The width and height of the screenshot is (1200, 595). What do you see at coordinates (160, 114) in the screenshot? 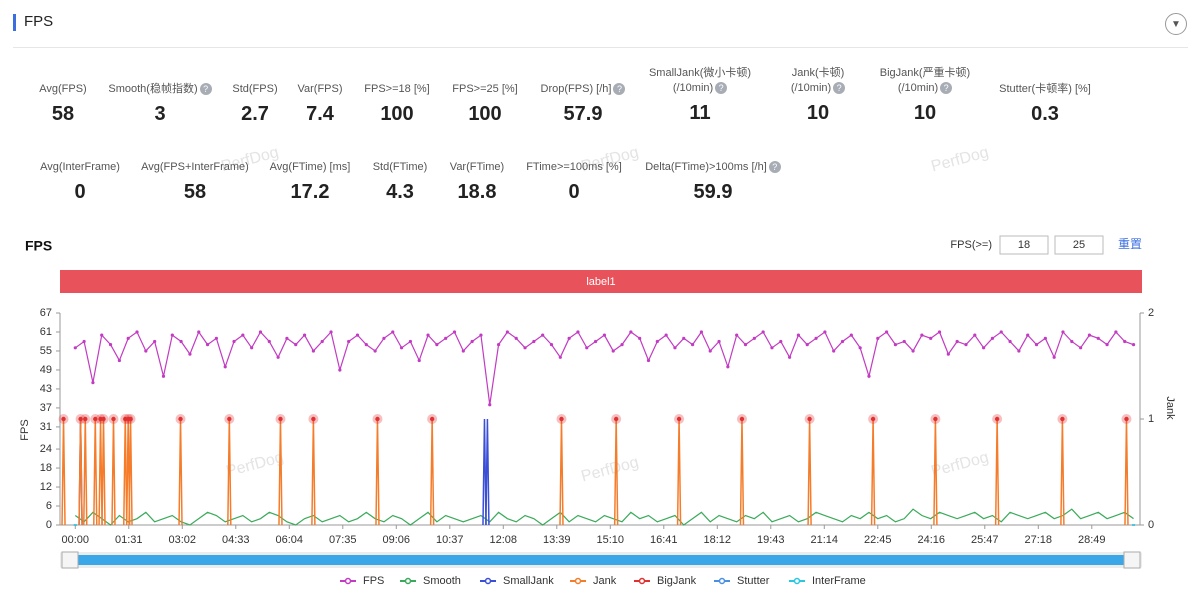
I see `metric-value: 3` at bounding box center [160, 114].